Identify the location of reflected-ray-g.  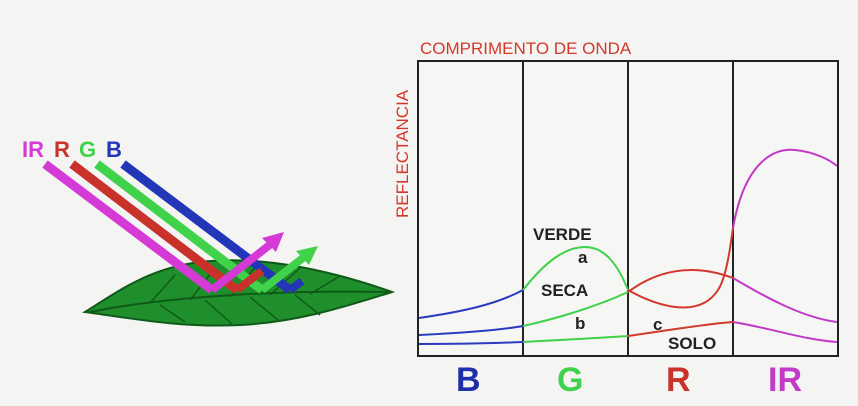
(285, 272).